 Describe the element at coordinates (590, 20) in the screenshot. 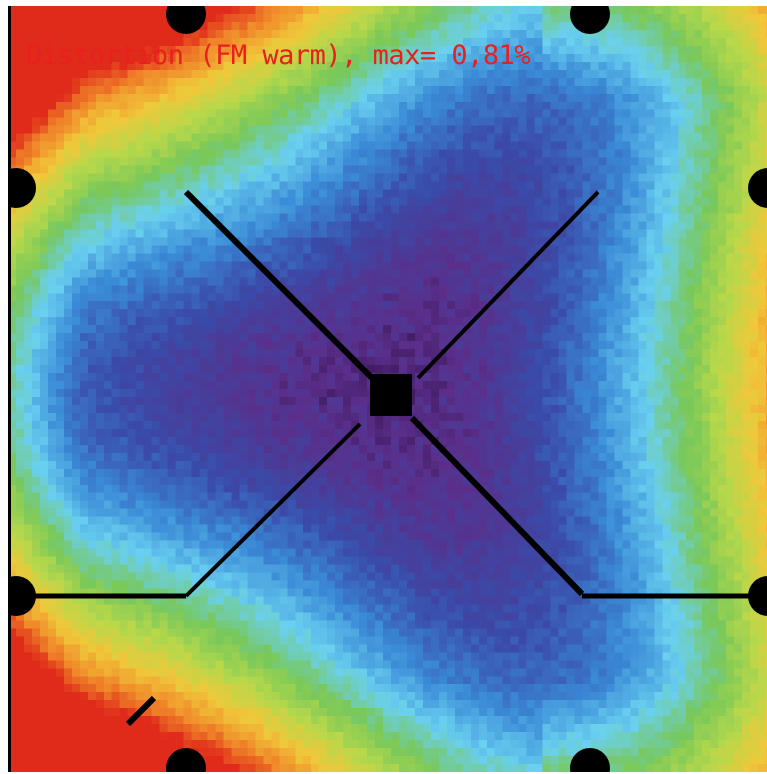

I see `mount-pad-top-right` at that location.